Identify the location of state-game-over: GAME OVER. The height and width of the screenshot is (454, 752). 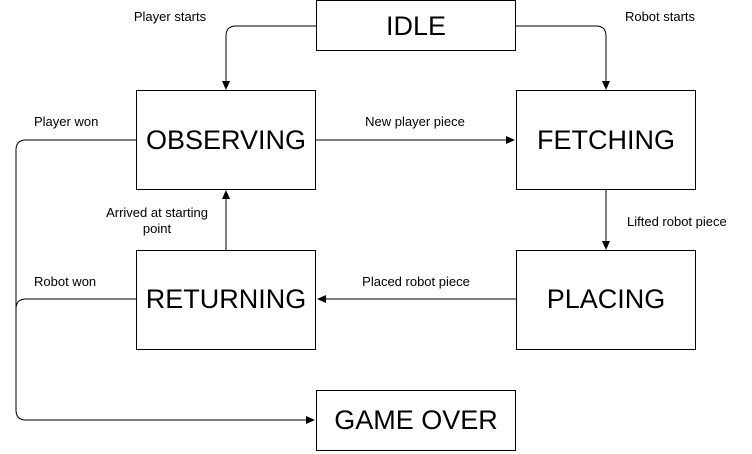
(416, 420).